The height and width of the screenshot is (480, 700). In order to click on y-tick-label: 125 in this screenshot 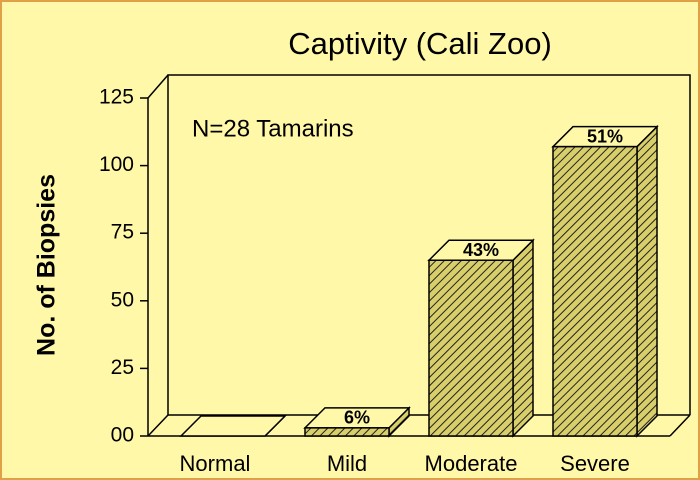, I will do `click(116, 97)`.